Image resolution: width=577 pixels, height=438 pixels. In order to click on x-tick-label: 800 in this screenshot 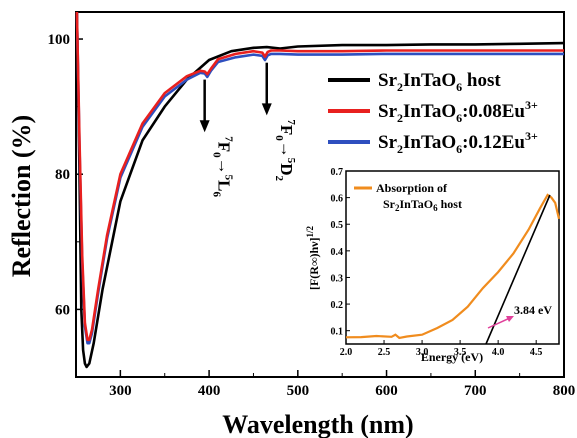, I will do `click(564, 391)`.